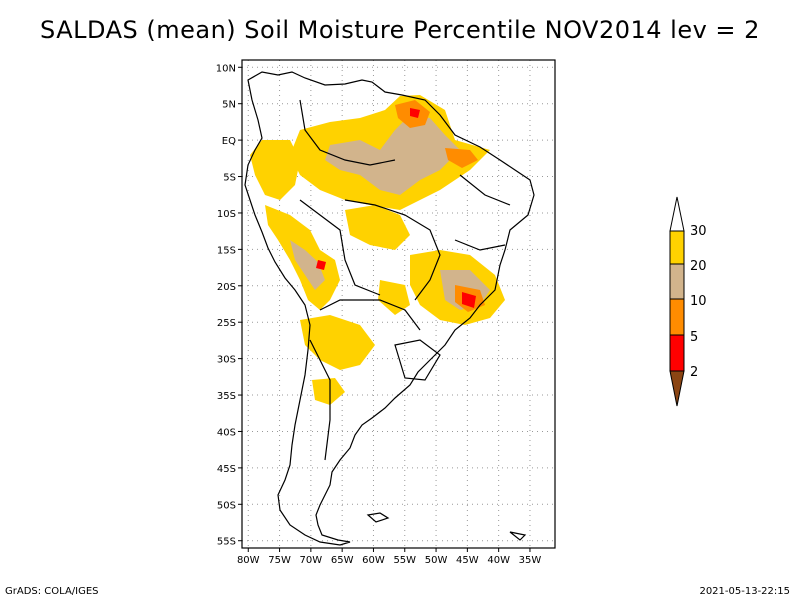  Describe the element at coordinates (417, 360) in the screenshot. I see `uruguay-outline` at that location.